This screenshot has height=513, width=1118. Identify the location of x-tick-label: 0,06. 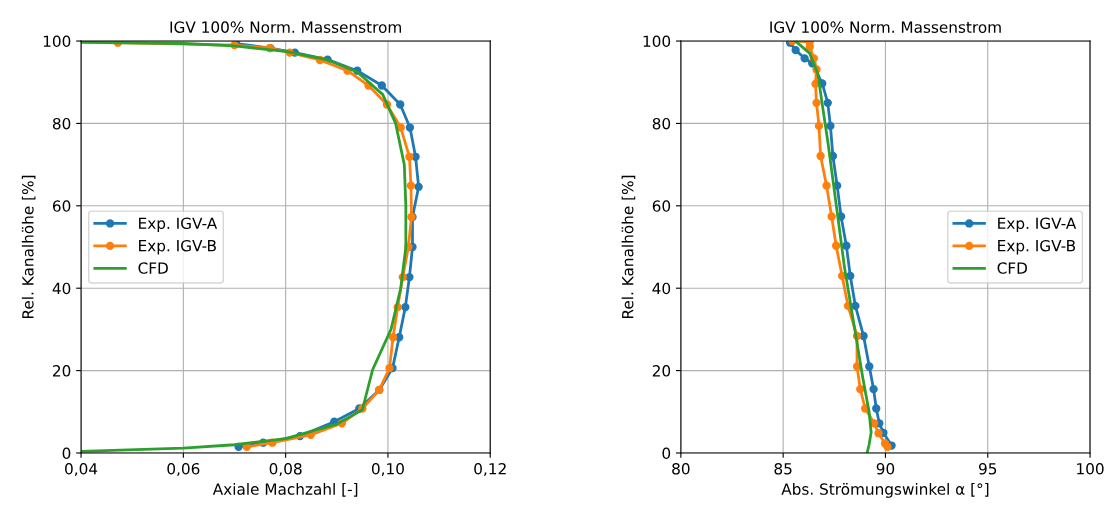
(183, 469).